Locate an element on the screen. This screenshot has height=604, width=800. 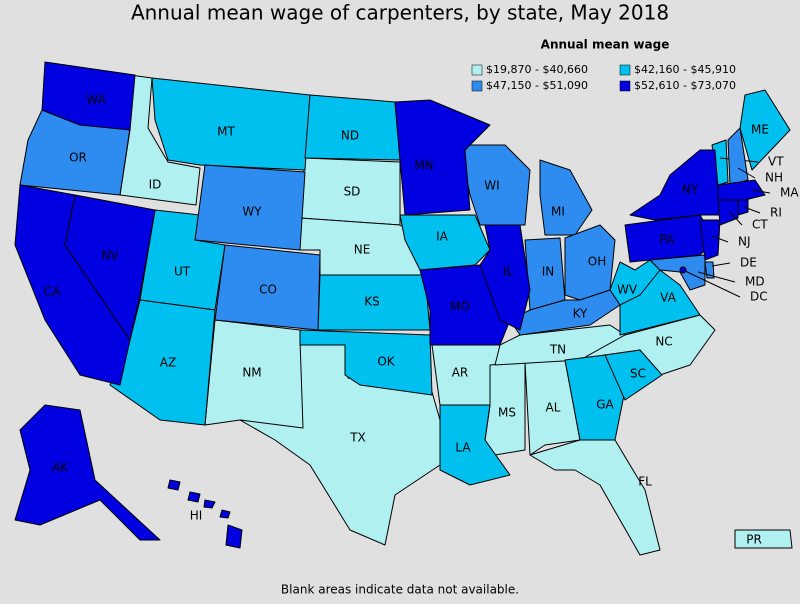
state: PR is located at coordinates (763, 539).